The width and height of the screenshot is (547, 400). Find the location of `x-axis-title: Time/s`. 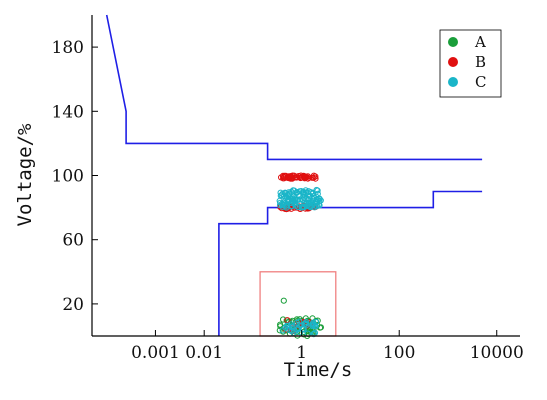

x-axis-title: Time/s is located at coordinates (318, 370).